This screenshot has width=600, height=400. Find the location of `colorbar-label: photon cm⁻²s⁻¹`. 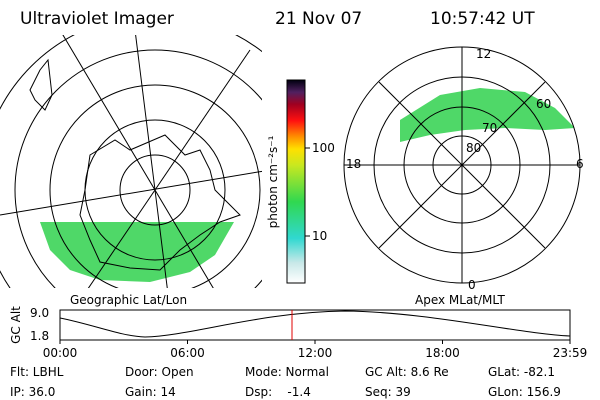

colorbar-label: photon cm⁻²s⁻¹ is located at coordinates (273, 181).